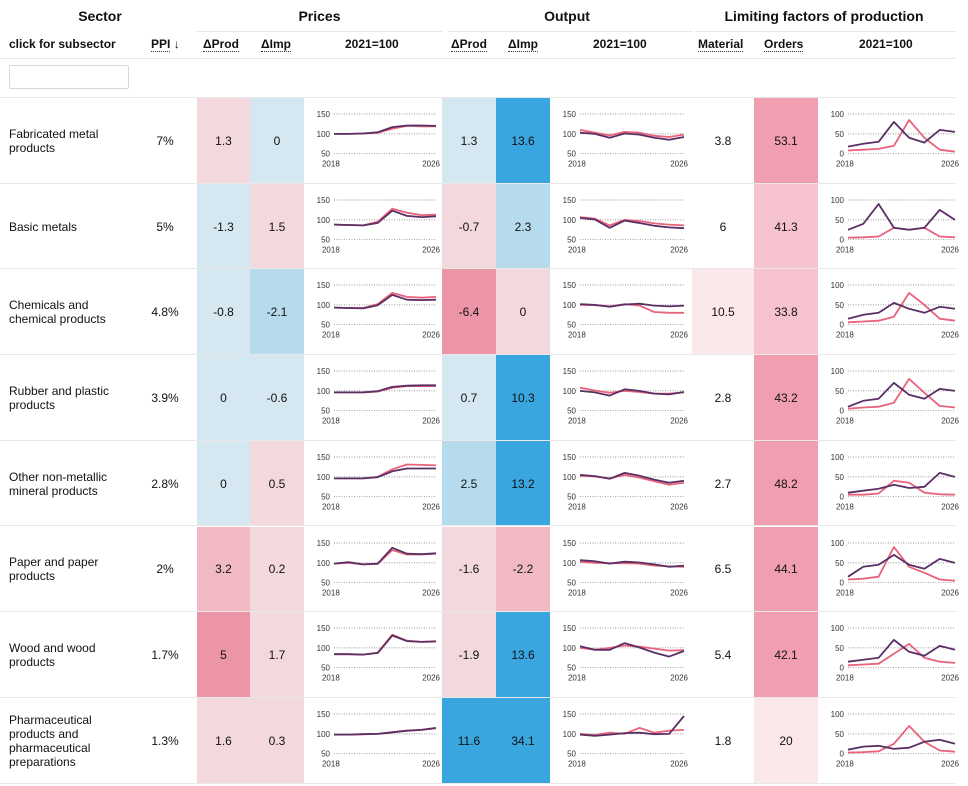 The height and width of the screenshot is (786, 968). What do you see at coordinates (277, 740) in the screenshot?
I see `prices-dimp-cell: 0.3` at bounding box center [277, 740].